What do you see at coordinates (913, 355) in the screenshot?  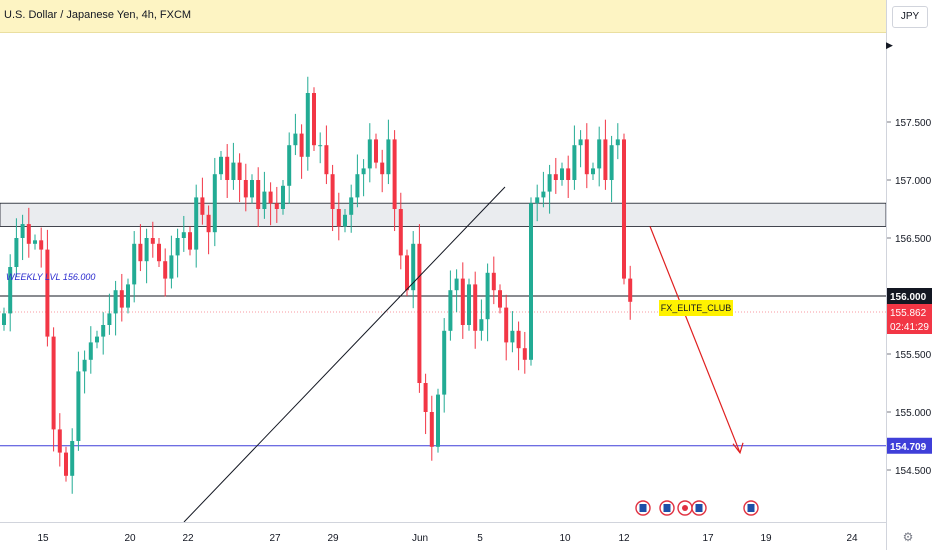 I see `y-tick-label: 155.500` at bounding box center [913, 355].